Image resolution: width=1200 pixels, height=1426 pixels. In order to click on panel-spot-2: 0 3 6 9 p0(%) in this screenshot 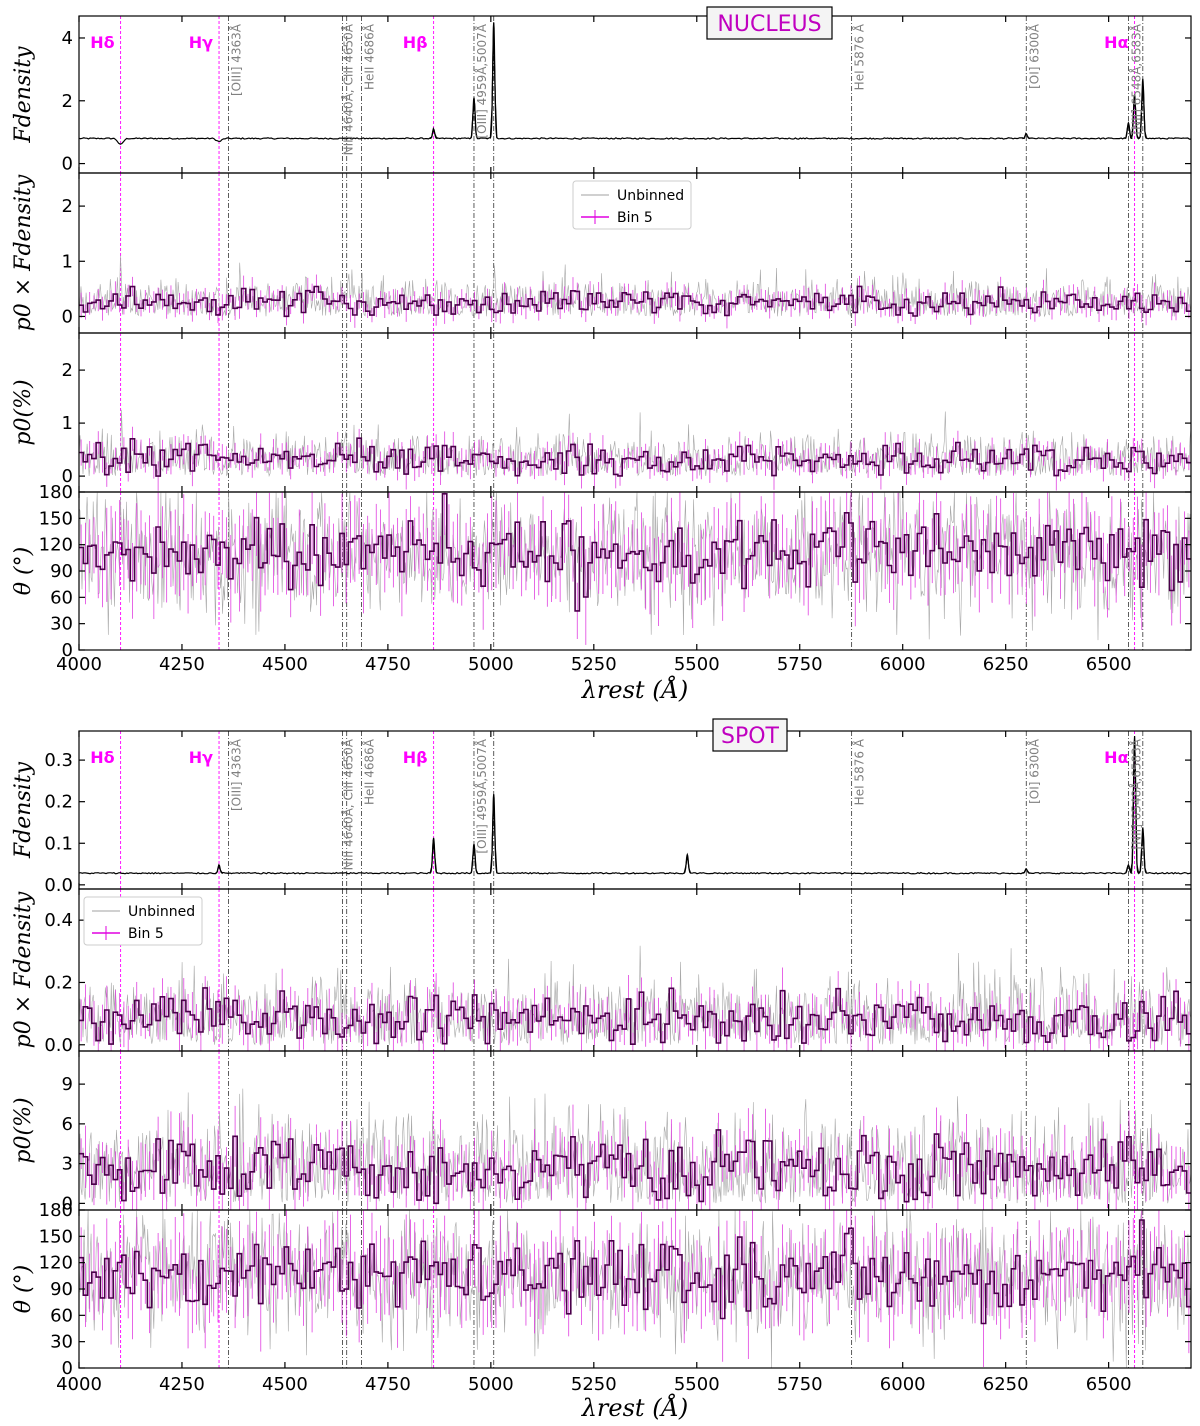, I will do `click(601, 1132)`.